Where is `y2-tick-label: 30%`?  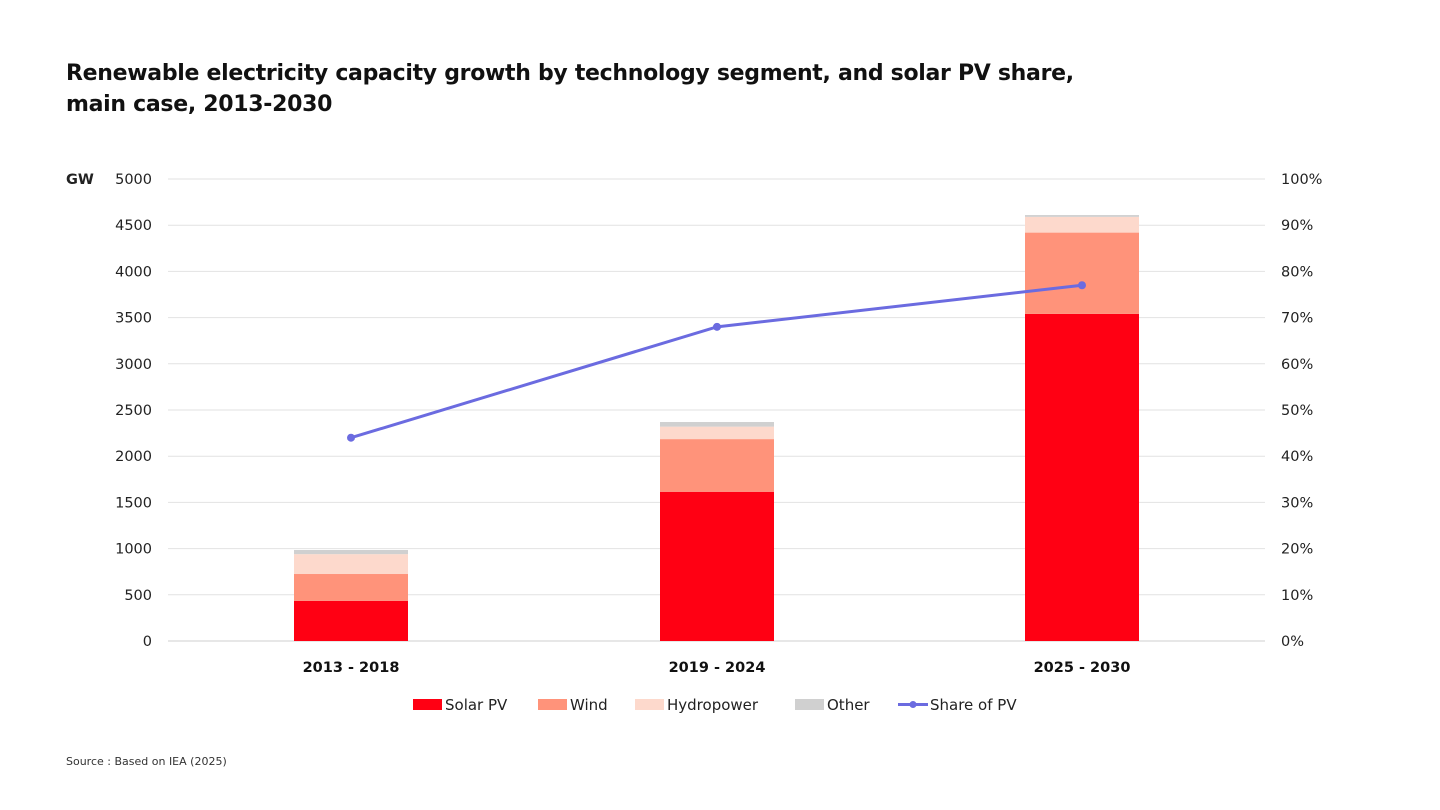
y2-tick-label: 30% is located at coordinates (1297, 503).